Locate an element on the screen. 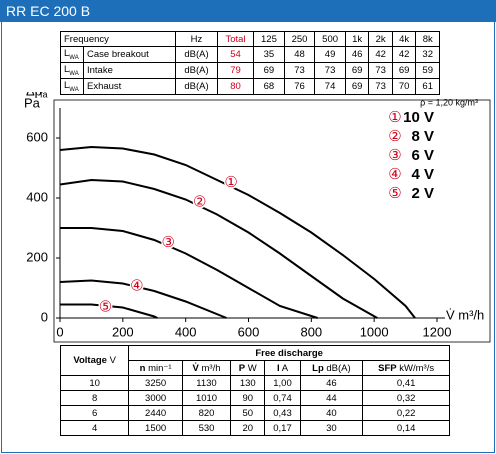  cell: 0,17 is located at coordinates (282, 428).